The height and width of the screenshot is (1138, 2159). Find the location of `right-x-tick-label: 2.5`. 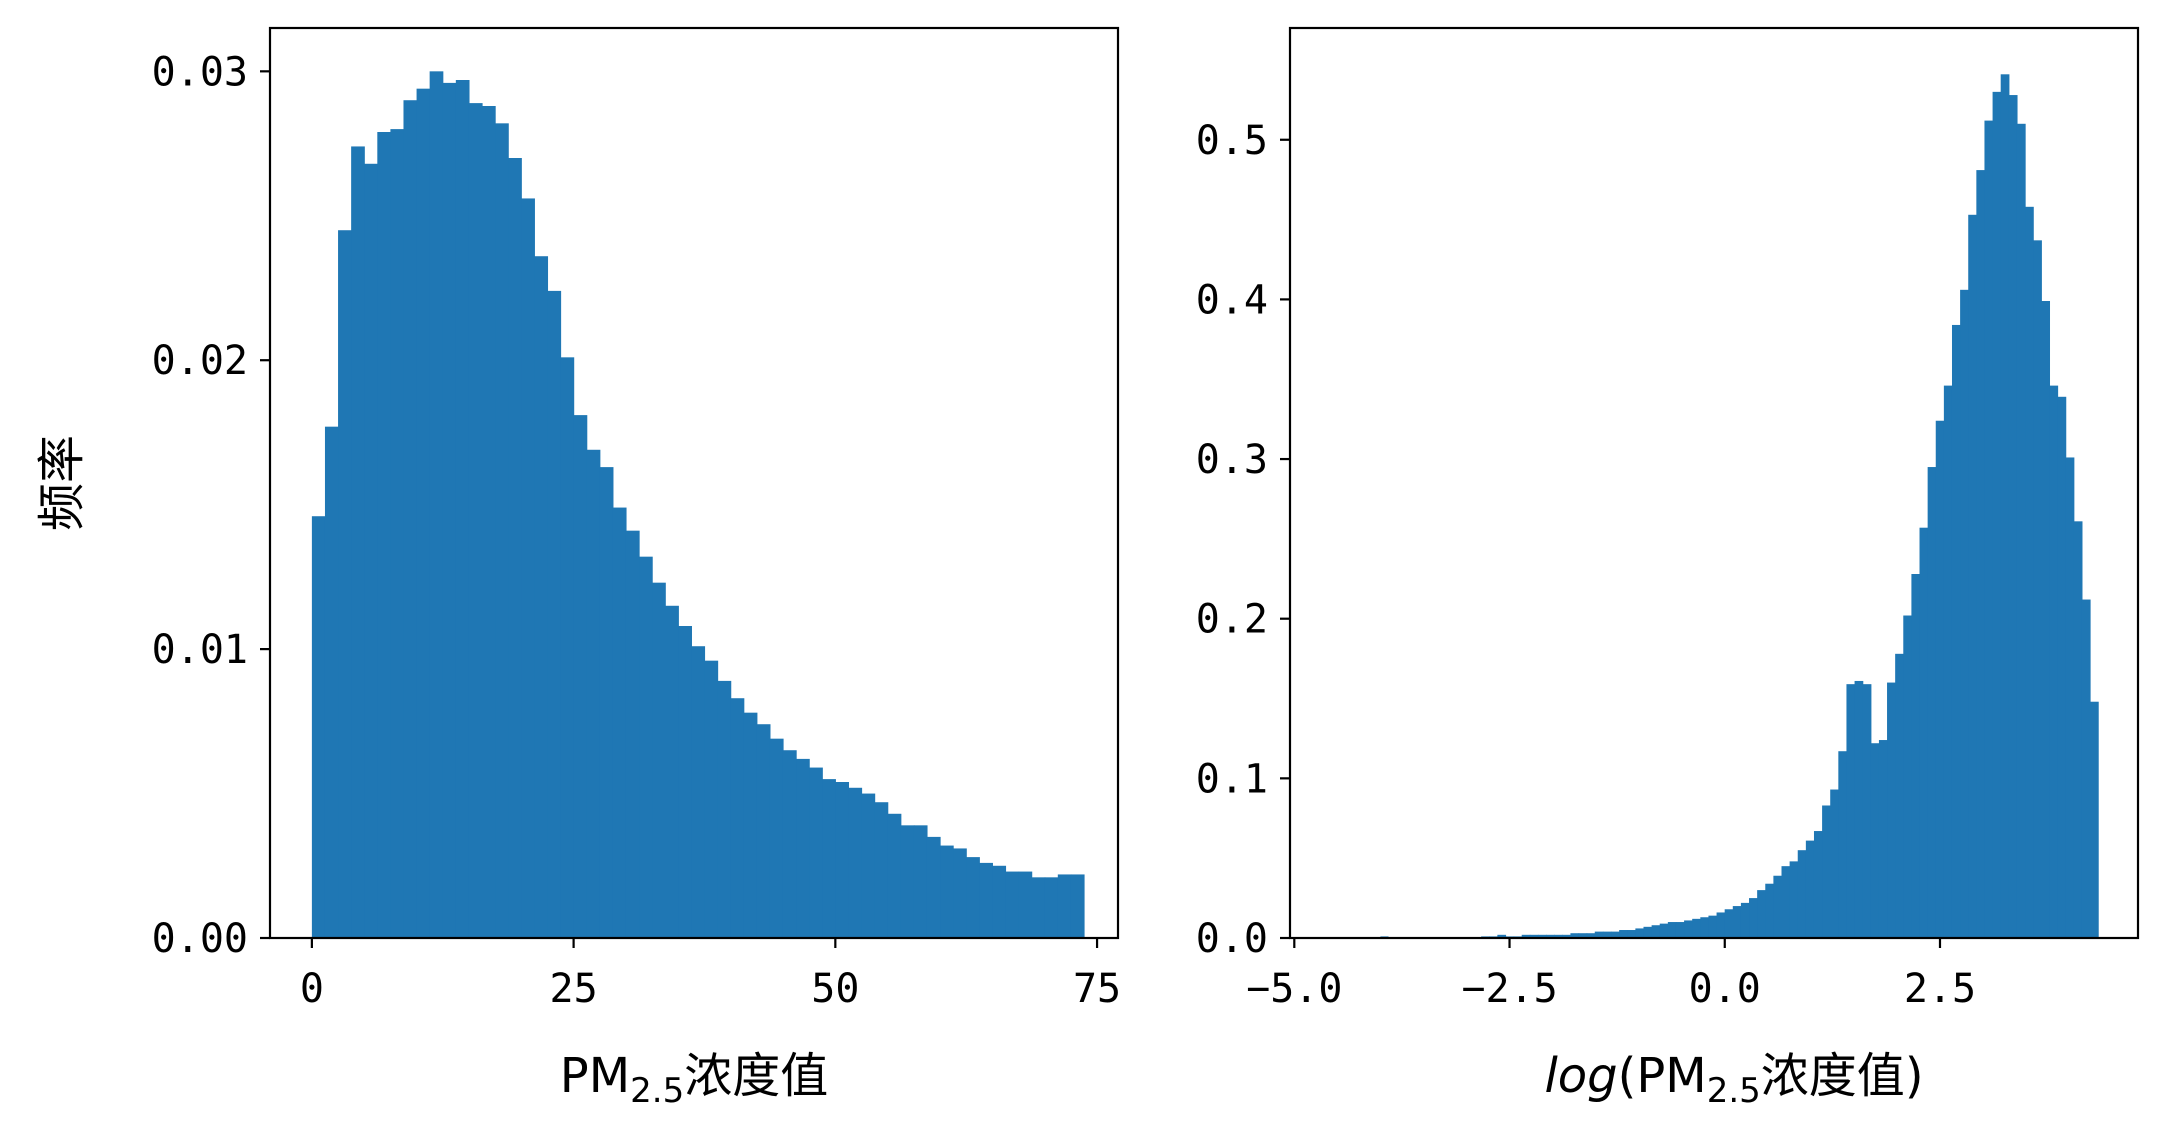

right-x-tick-label: 2.5 is located at coordinates (1940, 989).